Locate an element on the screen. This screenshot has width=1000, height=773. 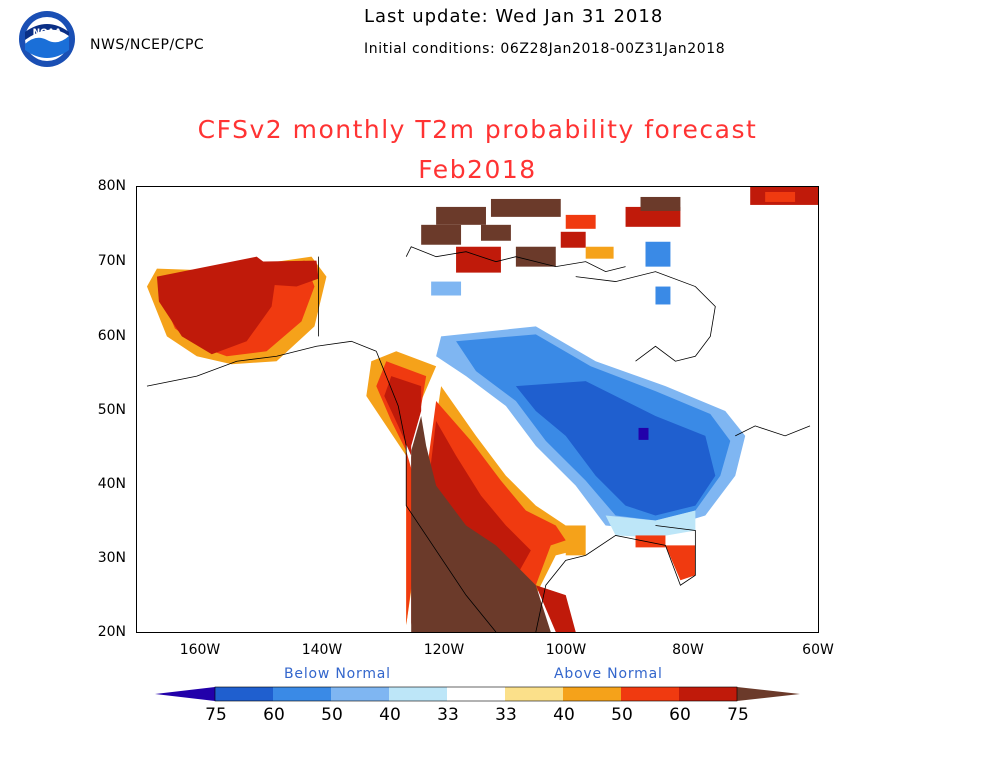
lat-label: 50N is located at coordinates (111, 410).